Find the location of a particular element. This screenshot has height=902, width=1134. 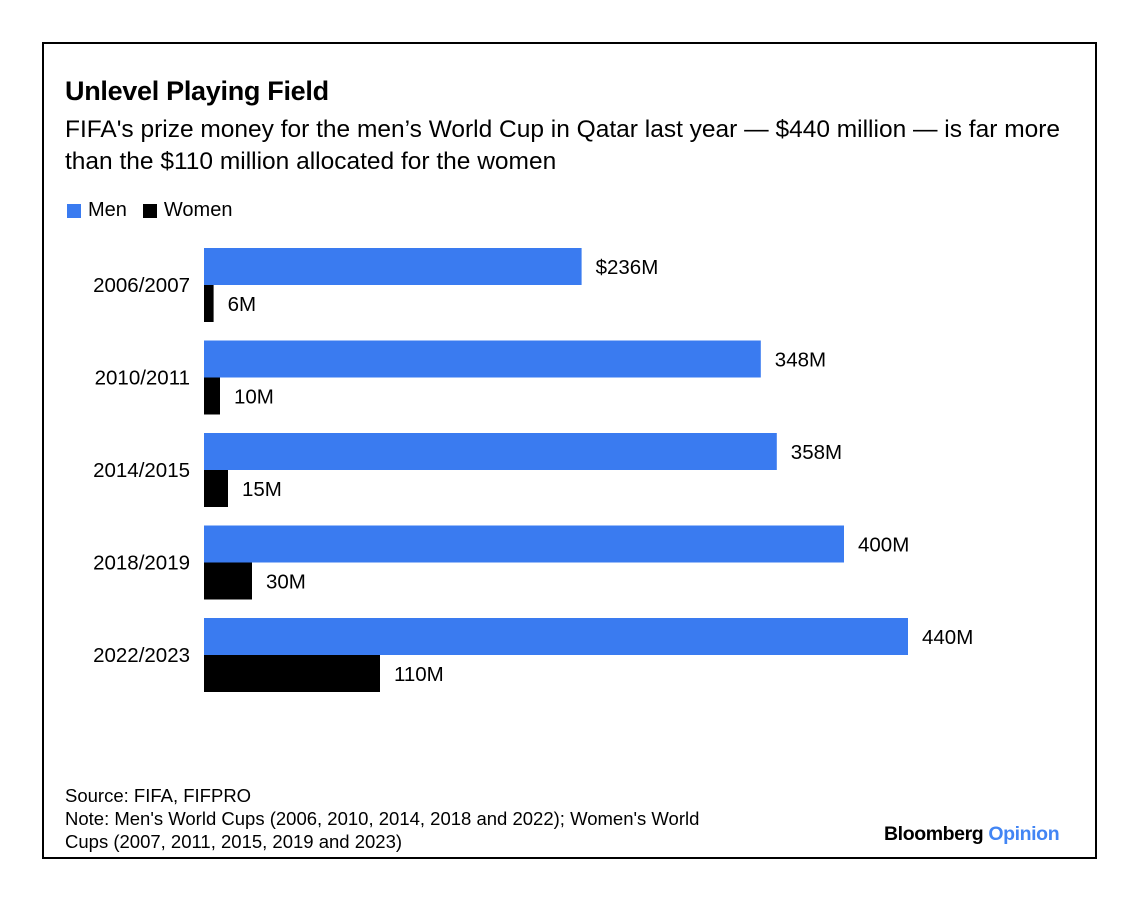

bar-men-2022-2023 is located at coordinates (556, 636).